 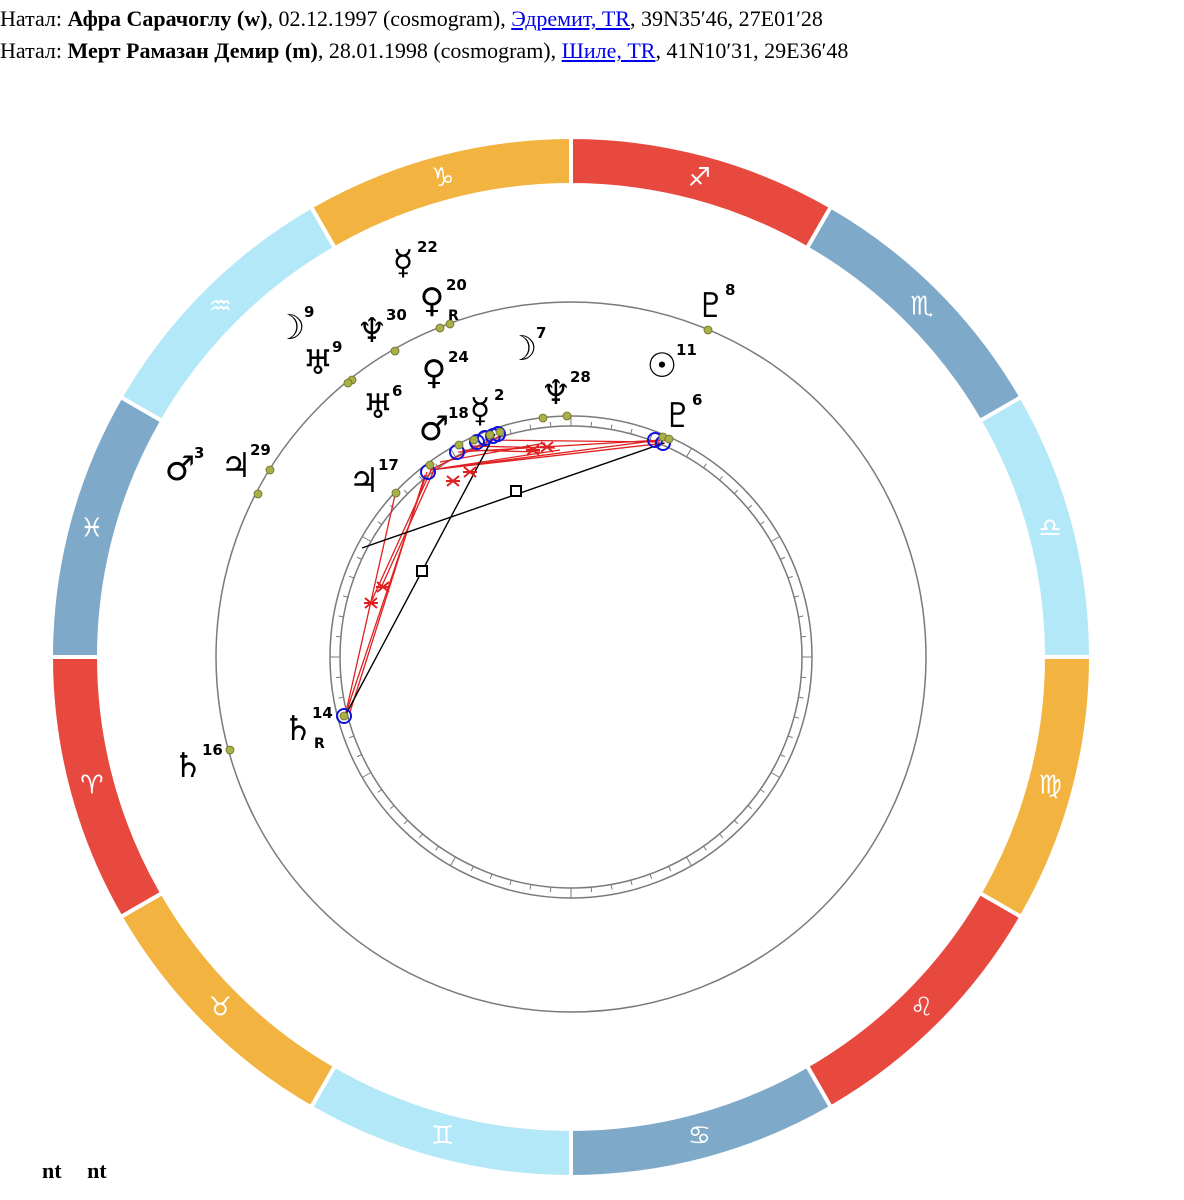 I want to click on scorpio-icon: ♏, so click(x=921, y=306).